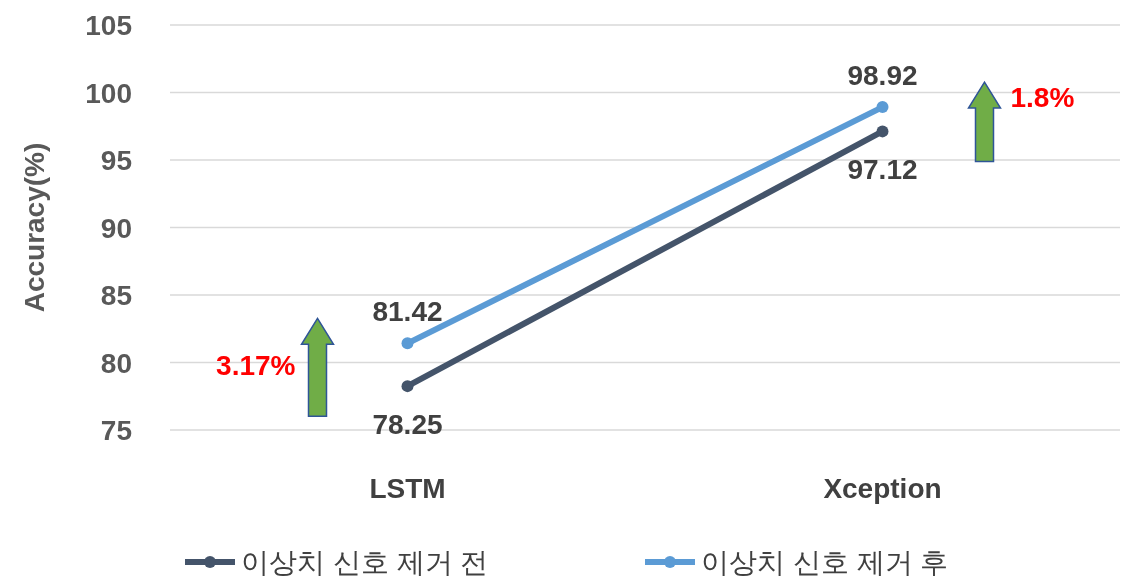 The image size is (1125, 587). What do you see at coordinates (116, 363) in the screenshot?
I see `y-tick-label: 80` at bounding box center [116, 363].